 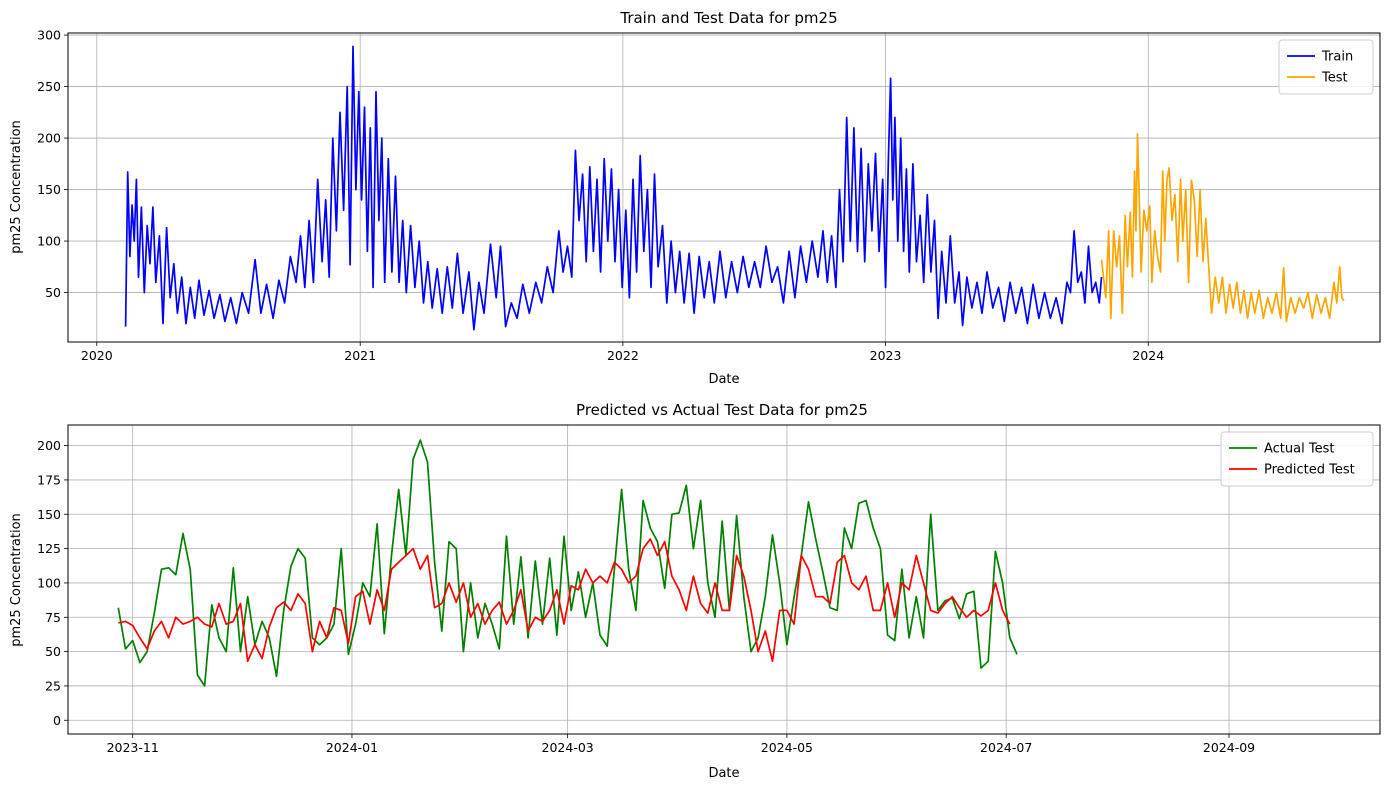 What do you see at coordinates (133, 747) in the screenshot?
I see `x-tick-label: 2023-11` at bounding box center [133, 747].